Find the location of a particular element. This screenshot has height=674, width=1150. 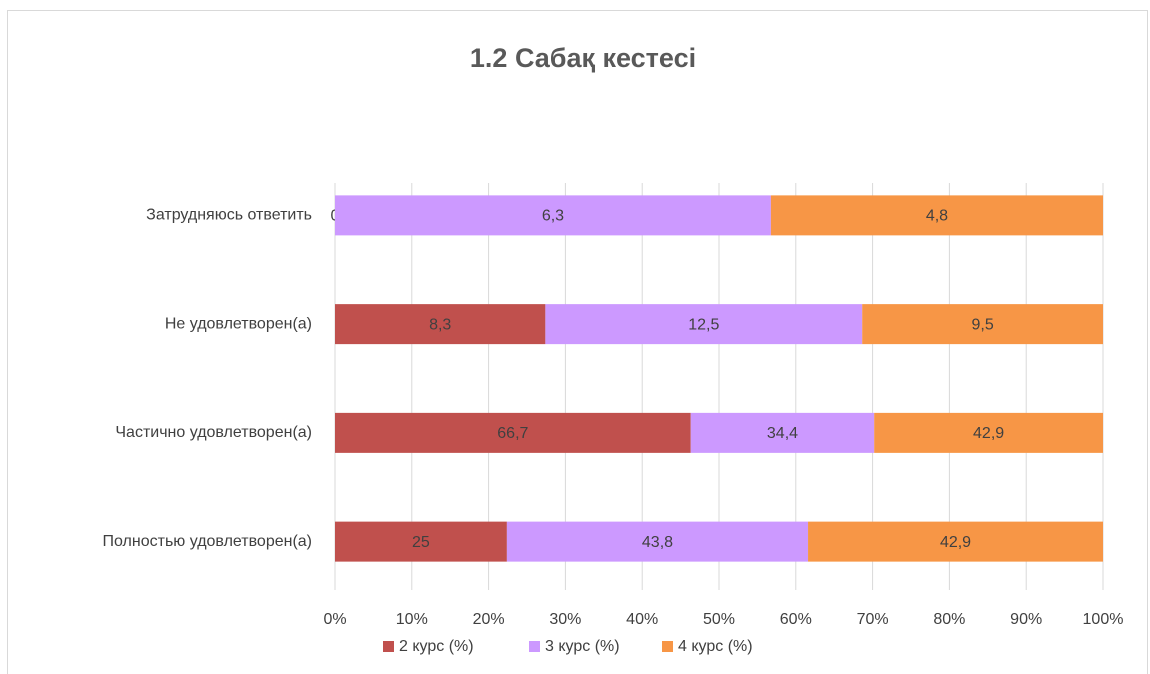

x-tick-label: 40% is located at coordinates (642, 619).